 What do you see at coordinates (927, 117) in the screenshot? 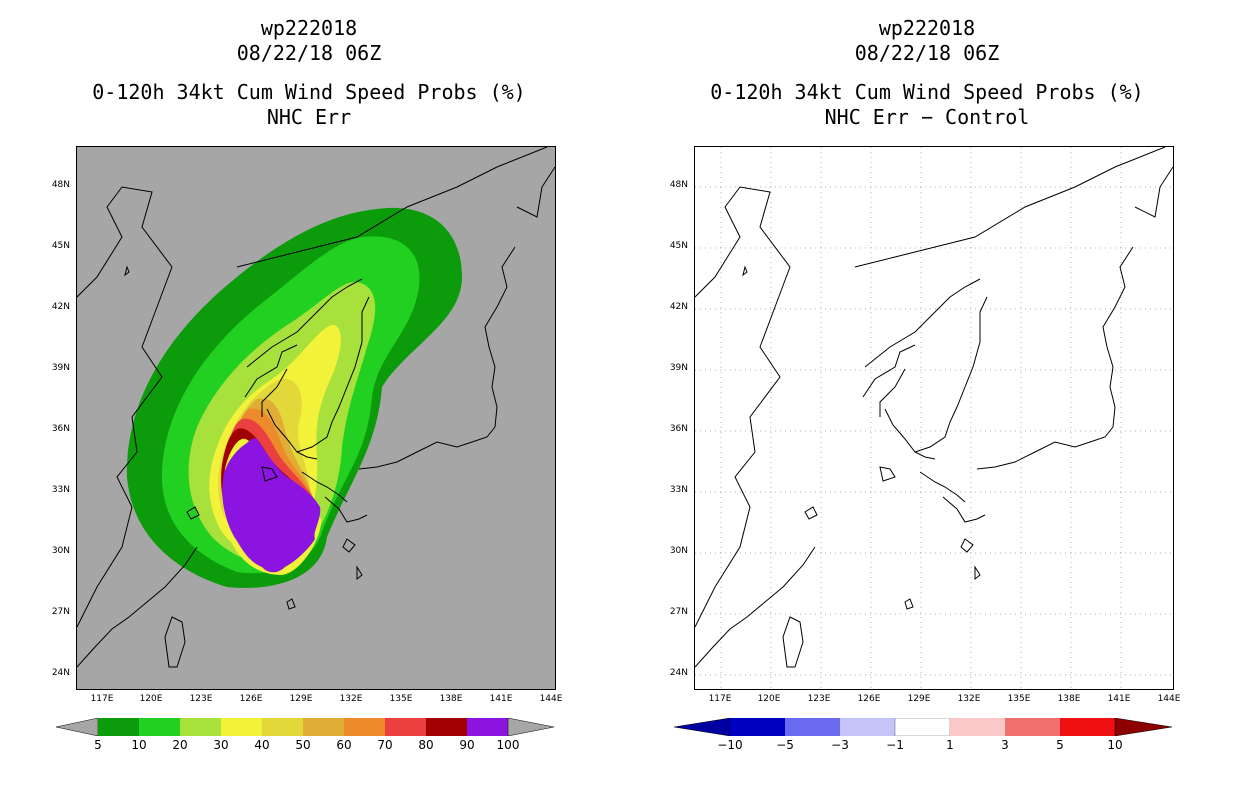
I see `case-title: NHC Err − Control` at bounding box center [927, 117].